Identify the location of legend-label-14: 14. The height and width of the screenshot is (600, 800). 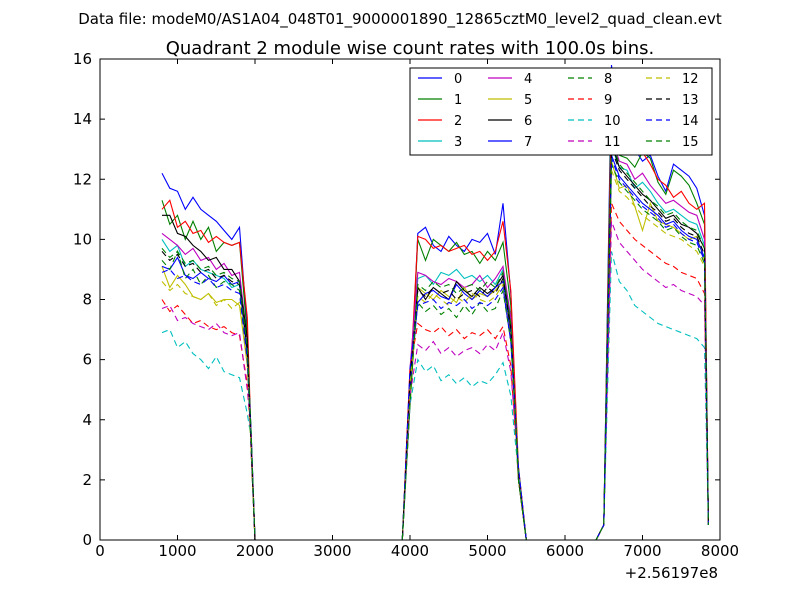
(690, 121).